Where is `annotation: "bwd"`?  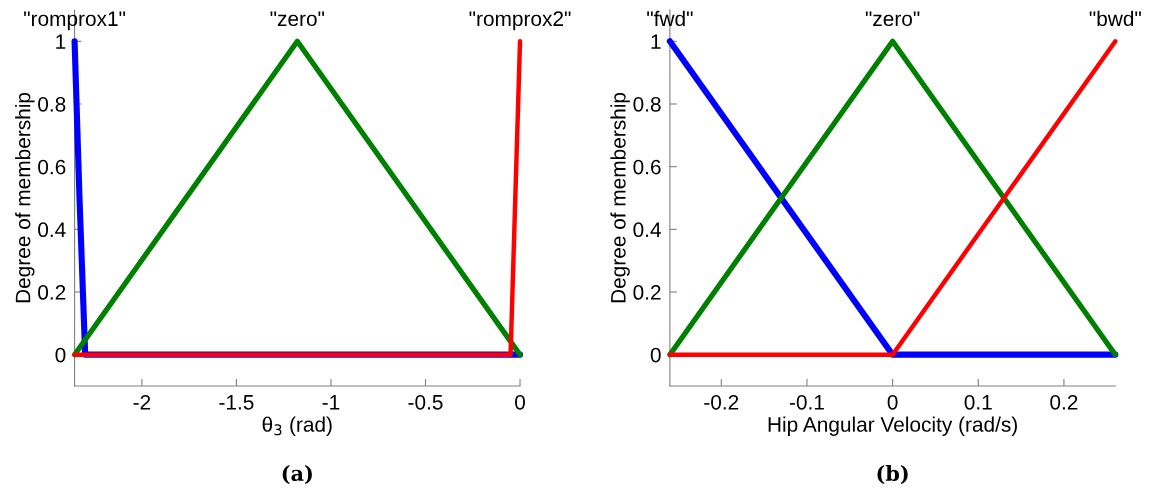 annotation: "bwd" is located at coordinates (1115, 18).